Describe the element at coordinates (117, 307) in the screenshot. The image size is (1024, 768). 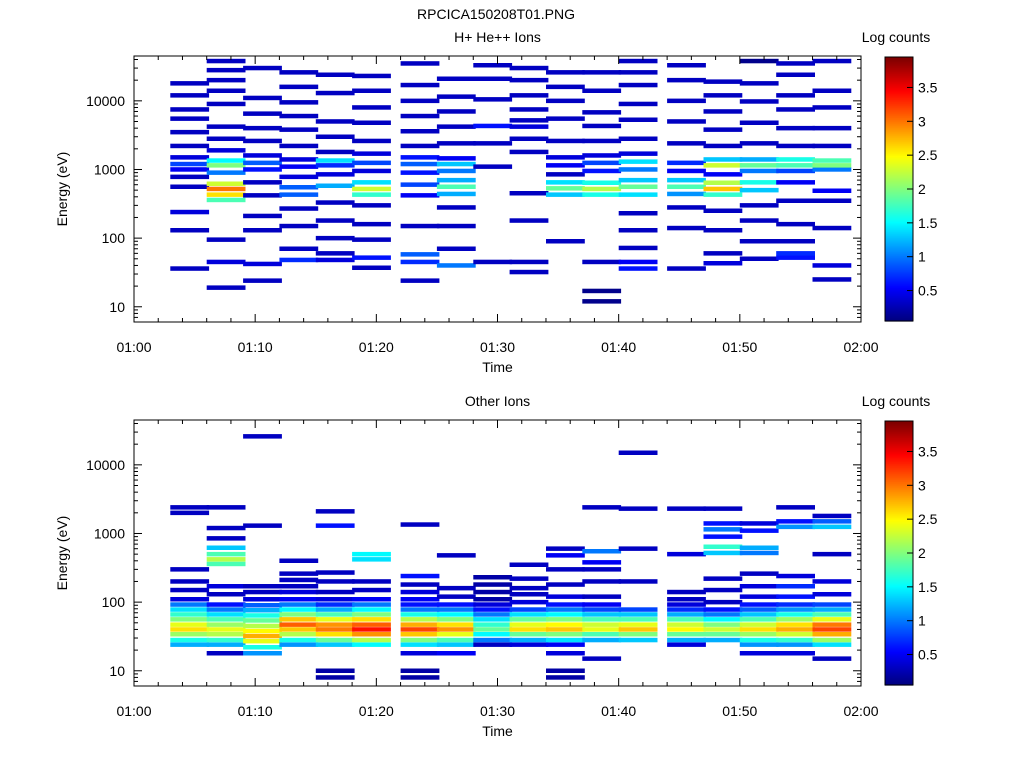
I see `y-tick-label: 10` at that location.